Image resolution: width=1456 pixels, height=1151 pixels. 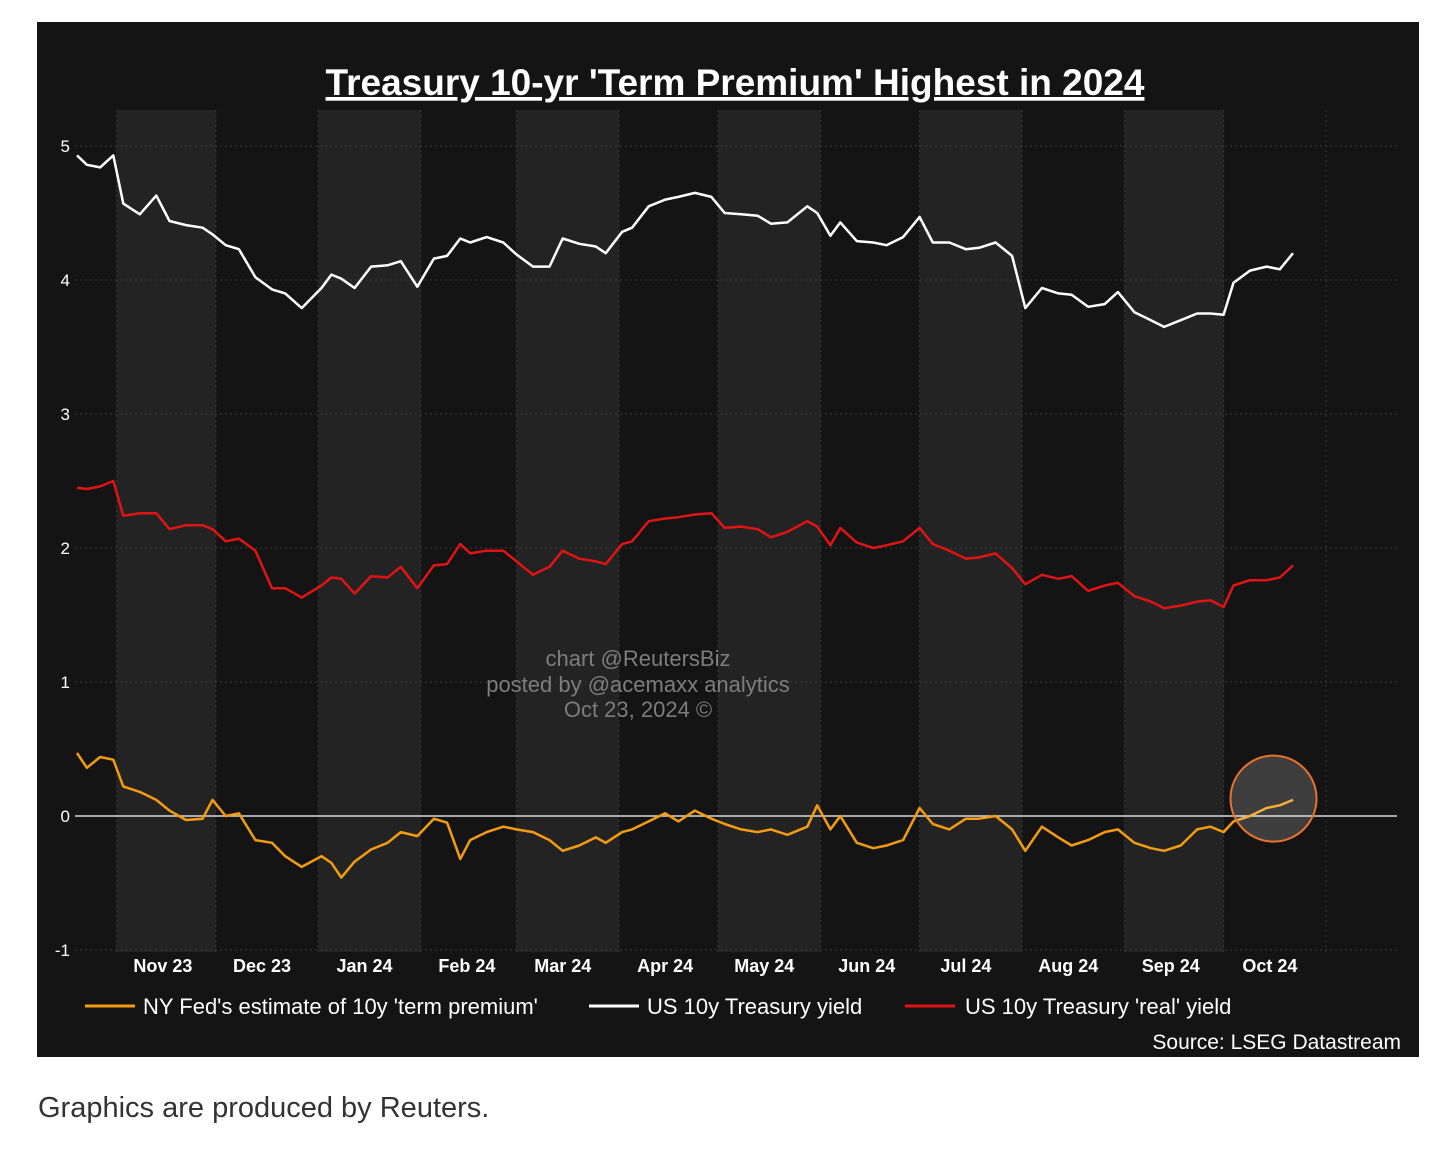 What do you see at coordinates (65, 816) in the screenshot?
I see `y-tick-label: 0` at bounding box center [65, 816].